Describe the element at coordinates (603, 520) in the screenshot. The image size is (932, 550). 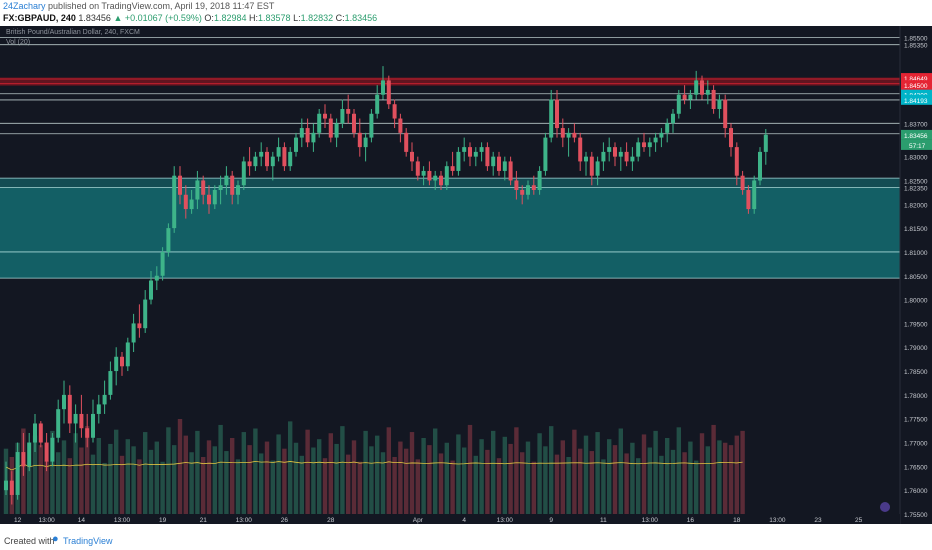
I see `x-tick-label: 11` at that location.